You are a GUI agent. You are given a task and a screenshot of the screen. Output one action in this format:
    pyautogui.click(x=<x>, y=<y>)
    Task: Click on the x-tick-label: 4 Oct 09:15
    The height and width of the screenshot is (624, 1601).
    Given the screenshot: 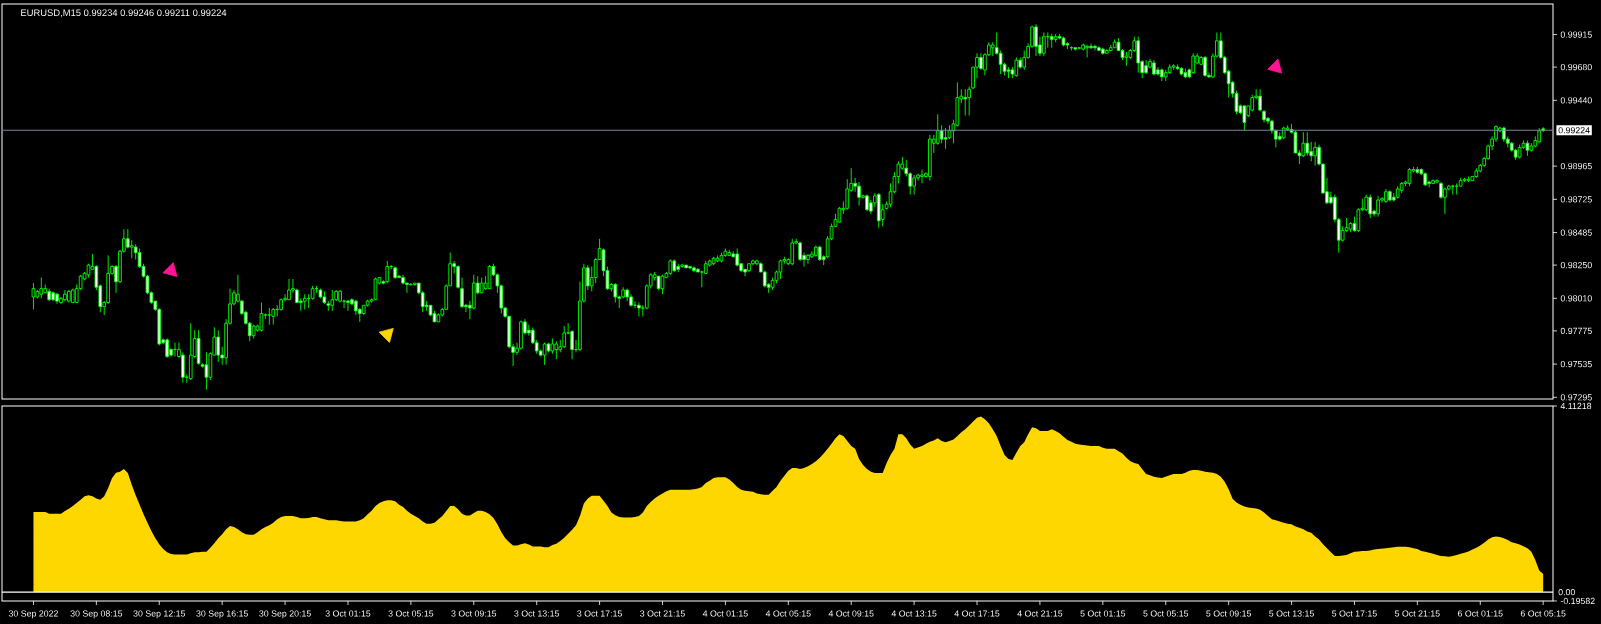 What is the action you would take?
    pyautogui.click(x=851, y=613)
    